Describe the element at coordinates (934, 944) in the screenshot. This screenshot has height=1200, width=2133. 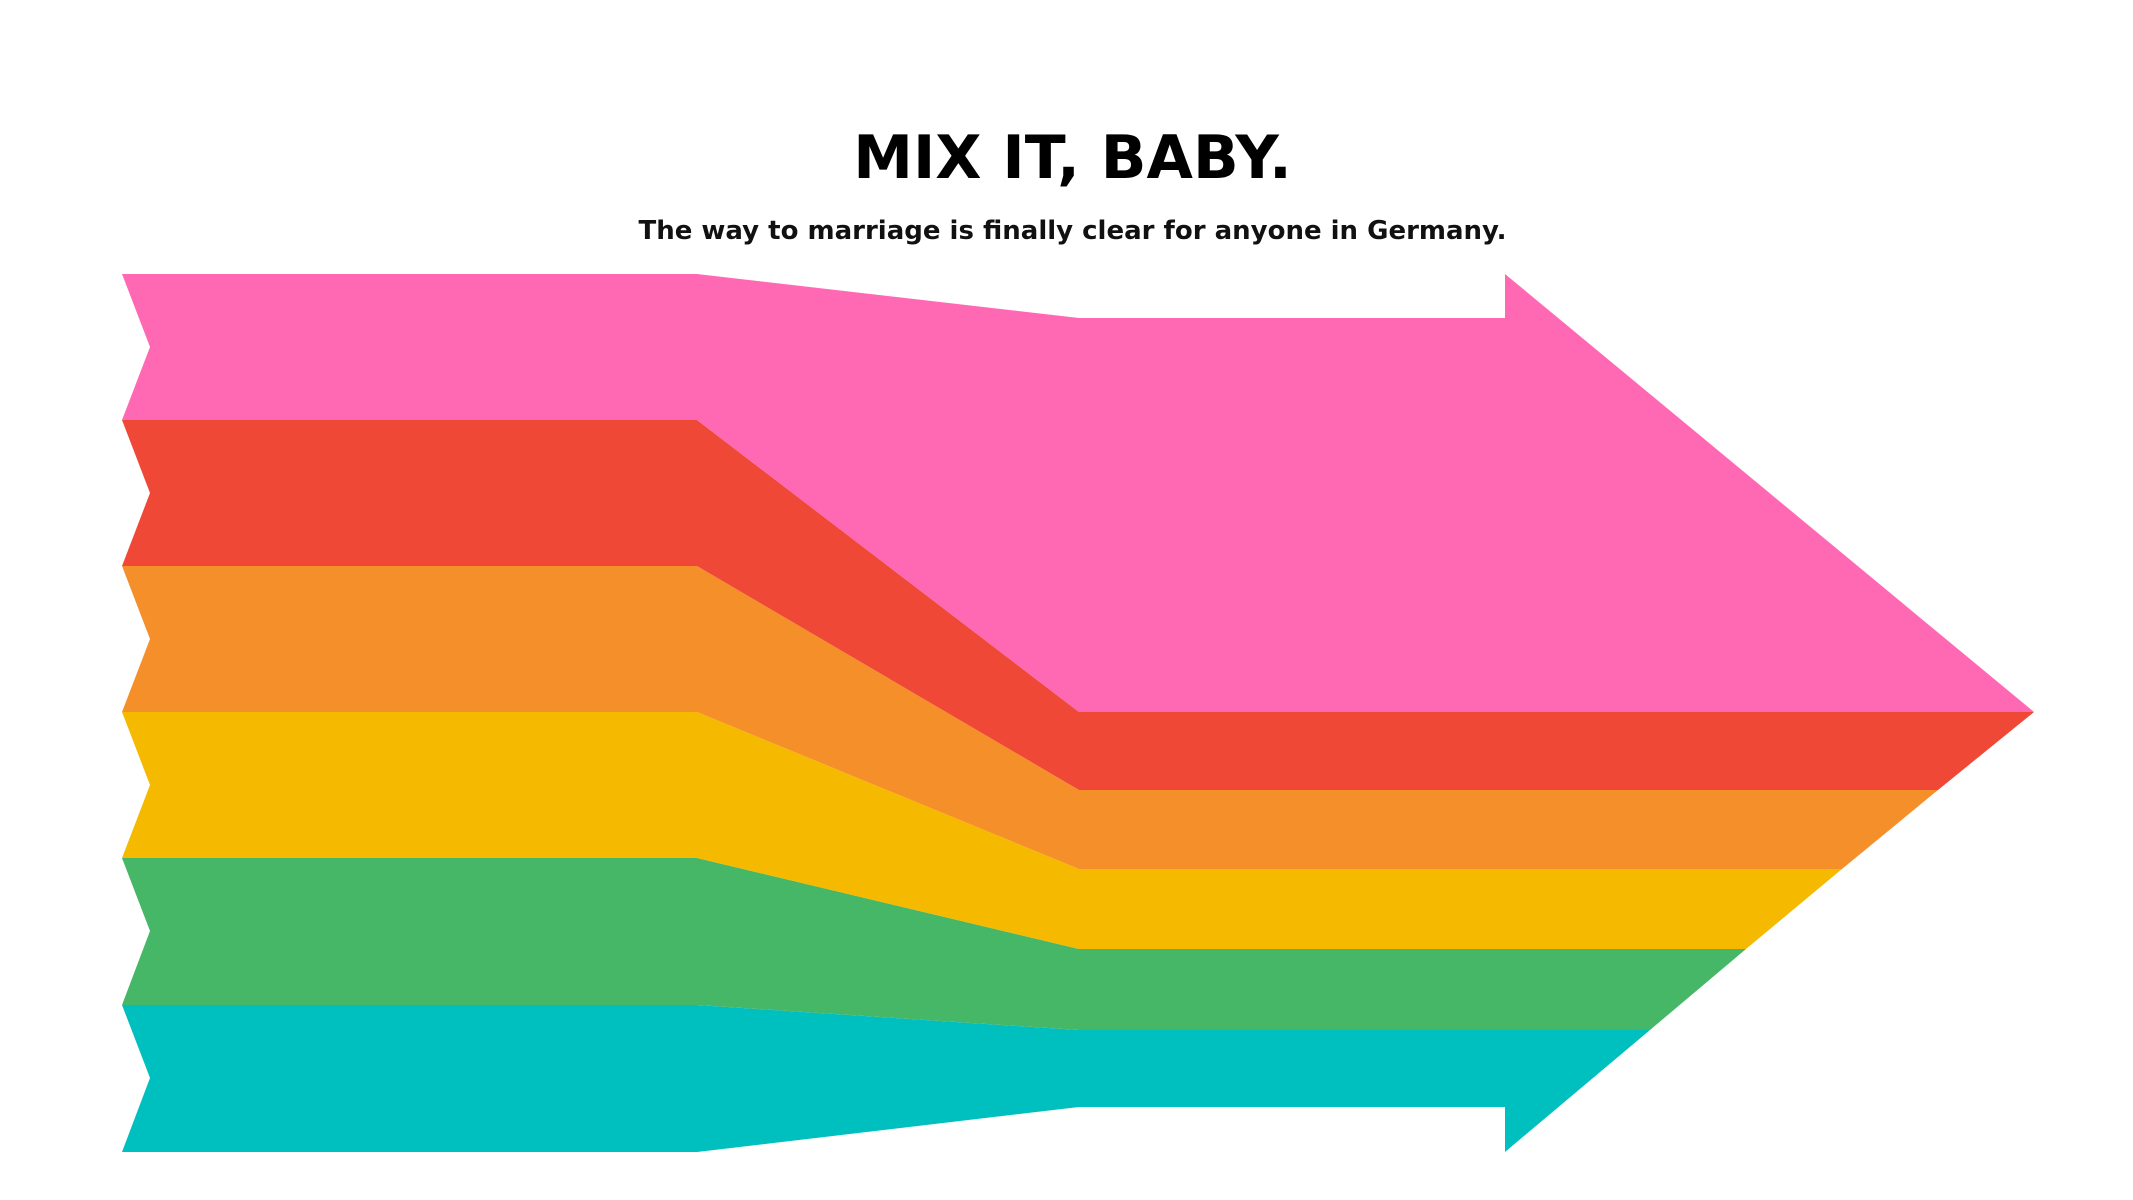
I see `stripe-green` at that location.